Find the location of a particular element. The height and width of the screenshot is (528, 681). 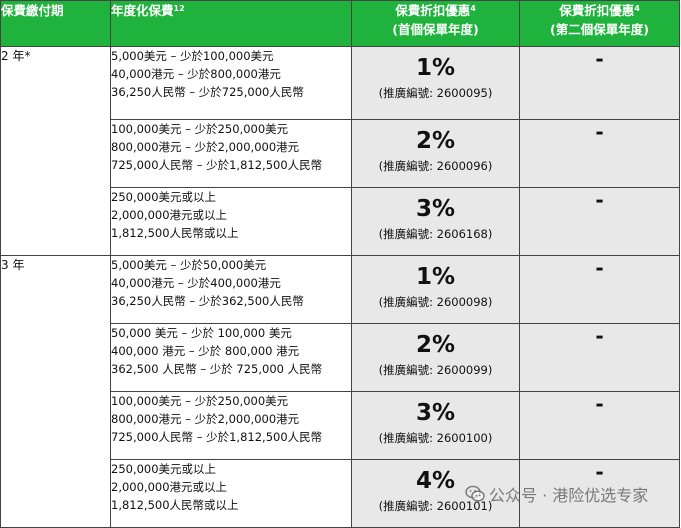

first-year-discount-cell: 3% (推廣編號: 2606168) is located at coordinates (435, 221).